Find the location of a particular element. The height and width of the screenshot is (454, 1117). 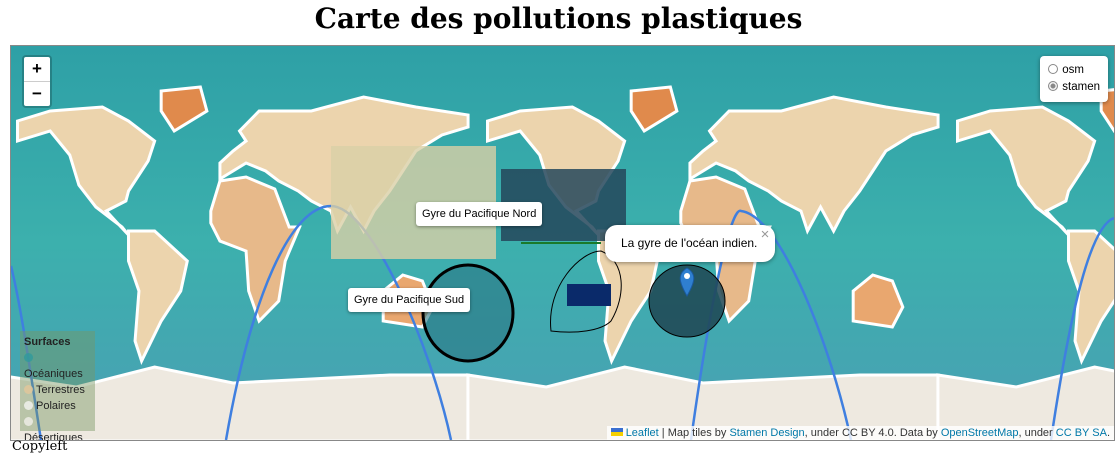

popup-close: × is located at coordinates (765, 234).